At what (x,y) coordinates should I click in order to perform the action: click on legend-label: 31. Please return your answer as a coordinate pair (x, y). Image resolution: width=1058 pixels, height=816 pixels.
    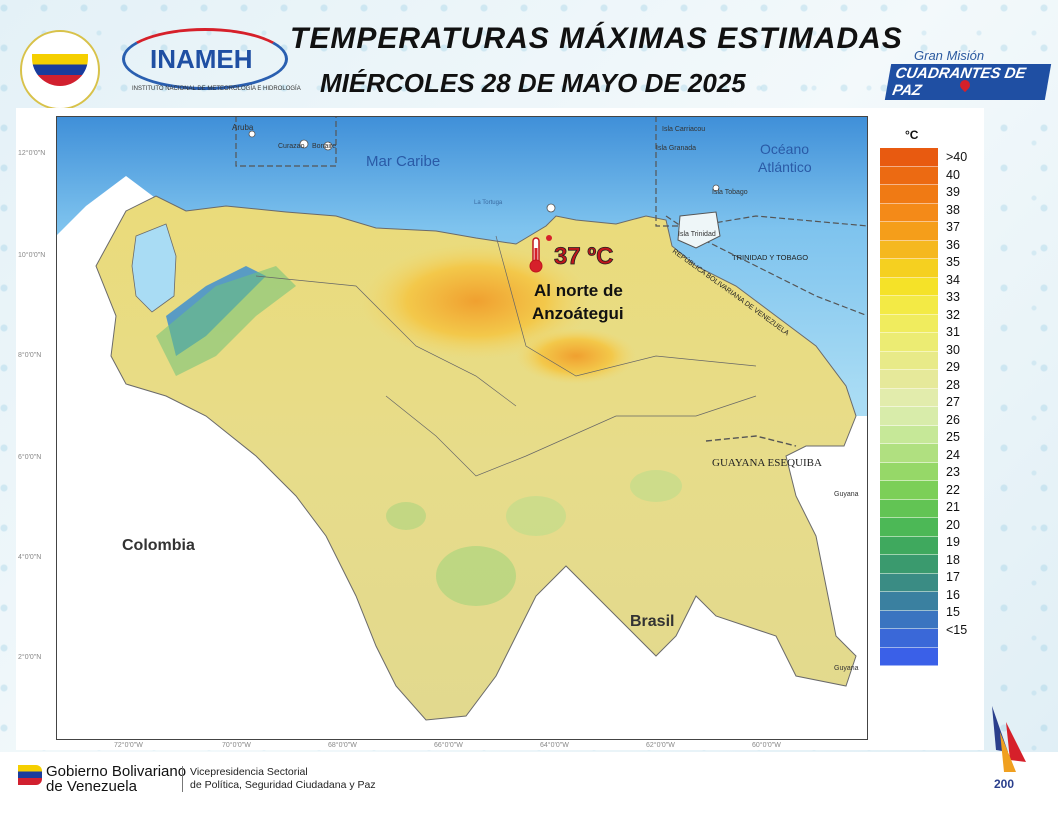
    Looking at the image, I should click on (953, 332).